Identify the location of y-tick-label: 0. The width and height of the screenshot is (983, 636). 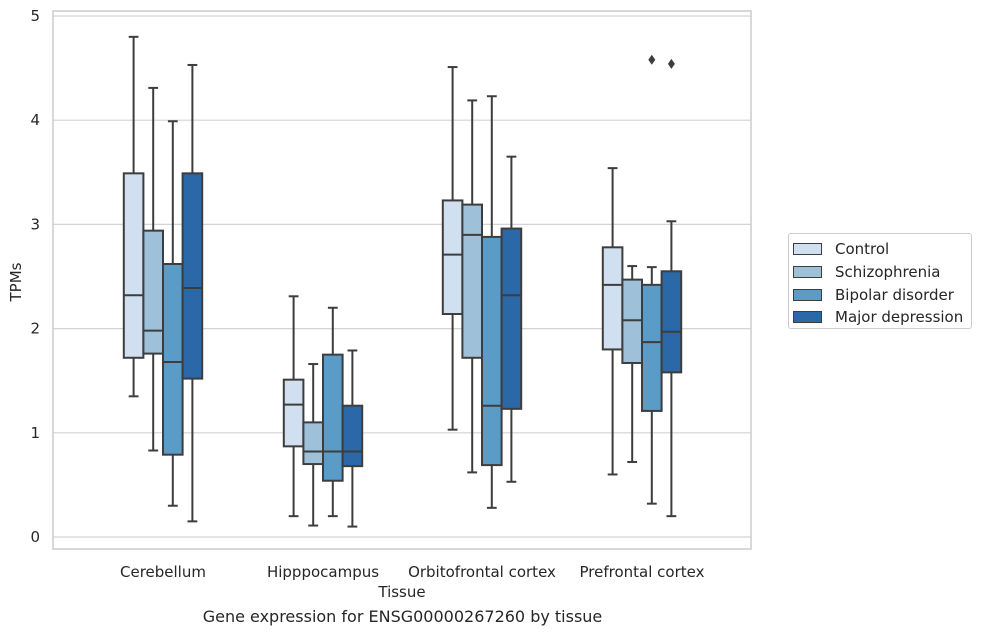
(35, 537).